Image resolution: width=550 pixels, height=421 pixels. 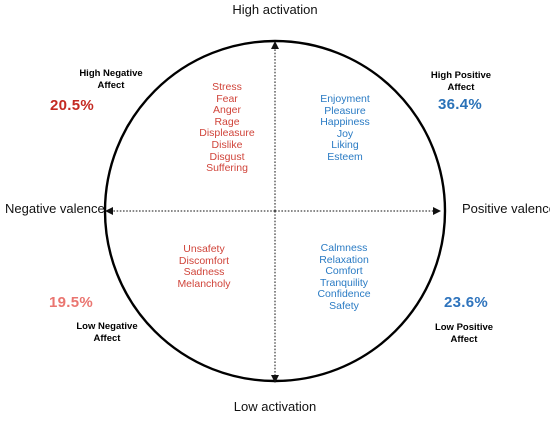 What do you see at coordinates (460, 104) in the screenshot?
I see `high-positive-percent: 36.4%` at bounding box center [460, 104].